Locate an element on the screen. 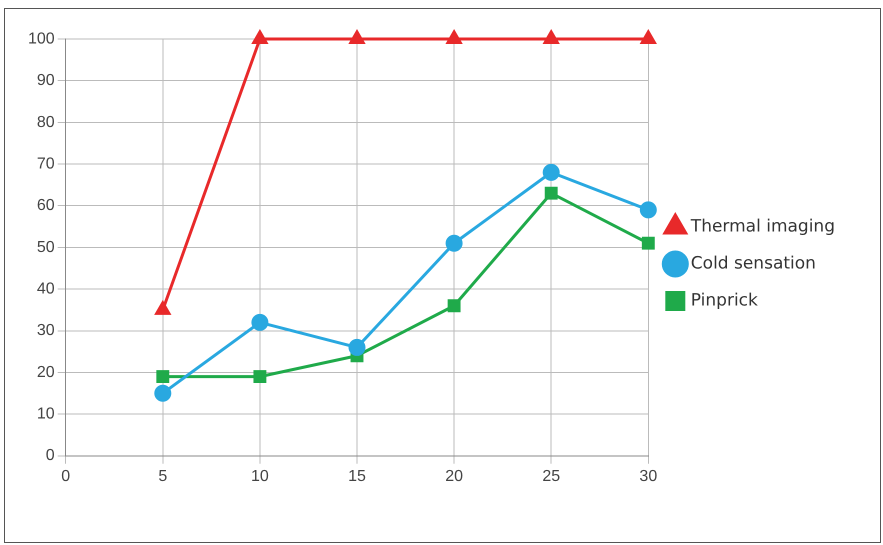 The height and width of the screenshot is (545, 883). x-tick-label: 5 is located at coordinates (163, 476).